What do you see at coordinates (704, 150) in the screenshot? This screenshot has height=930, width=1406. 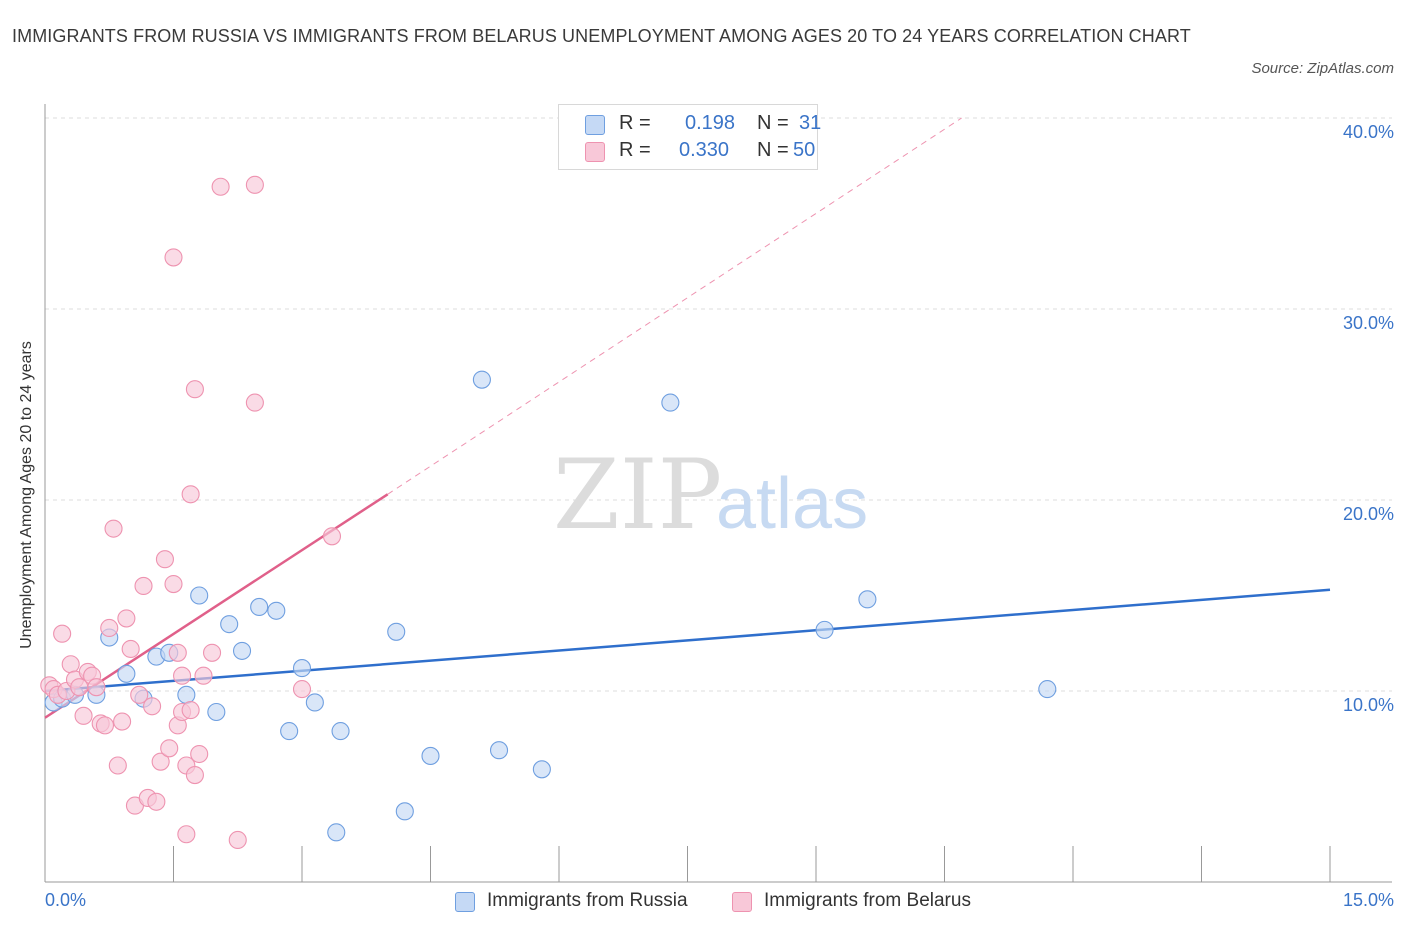 I see `r-value-belarus: 0.330` at bounding box center [704, 150].